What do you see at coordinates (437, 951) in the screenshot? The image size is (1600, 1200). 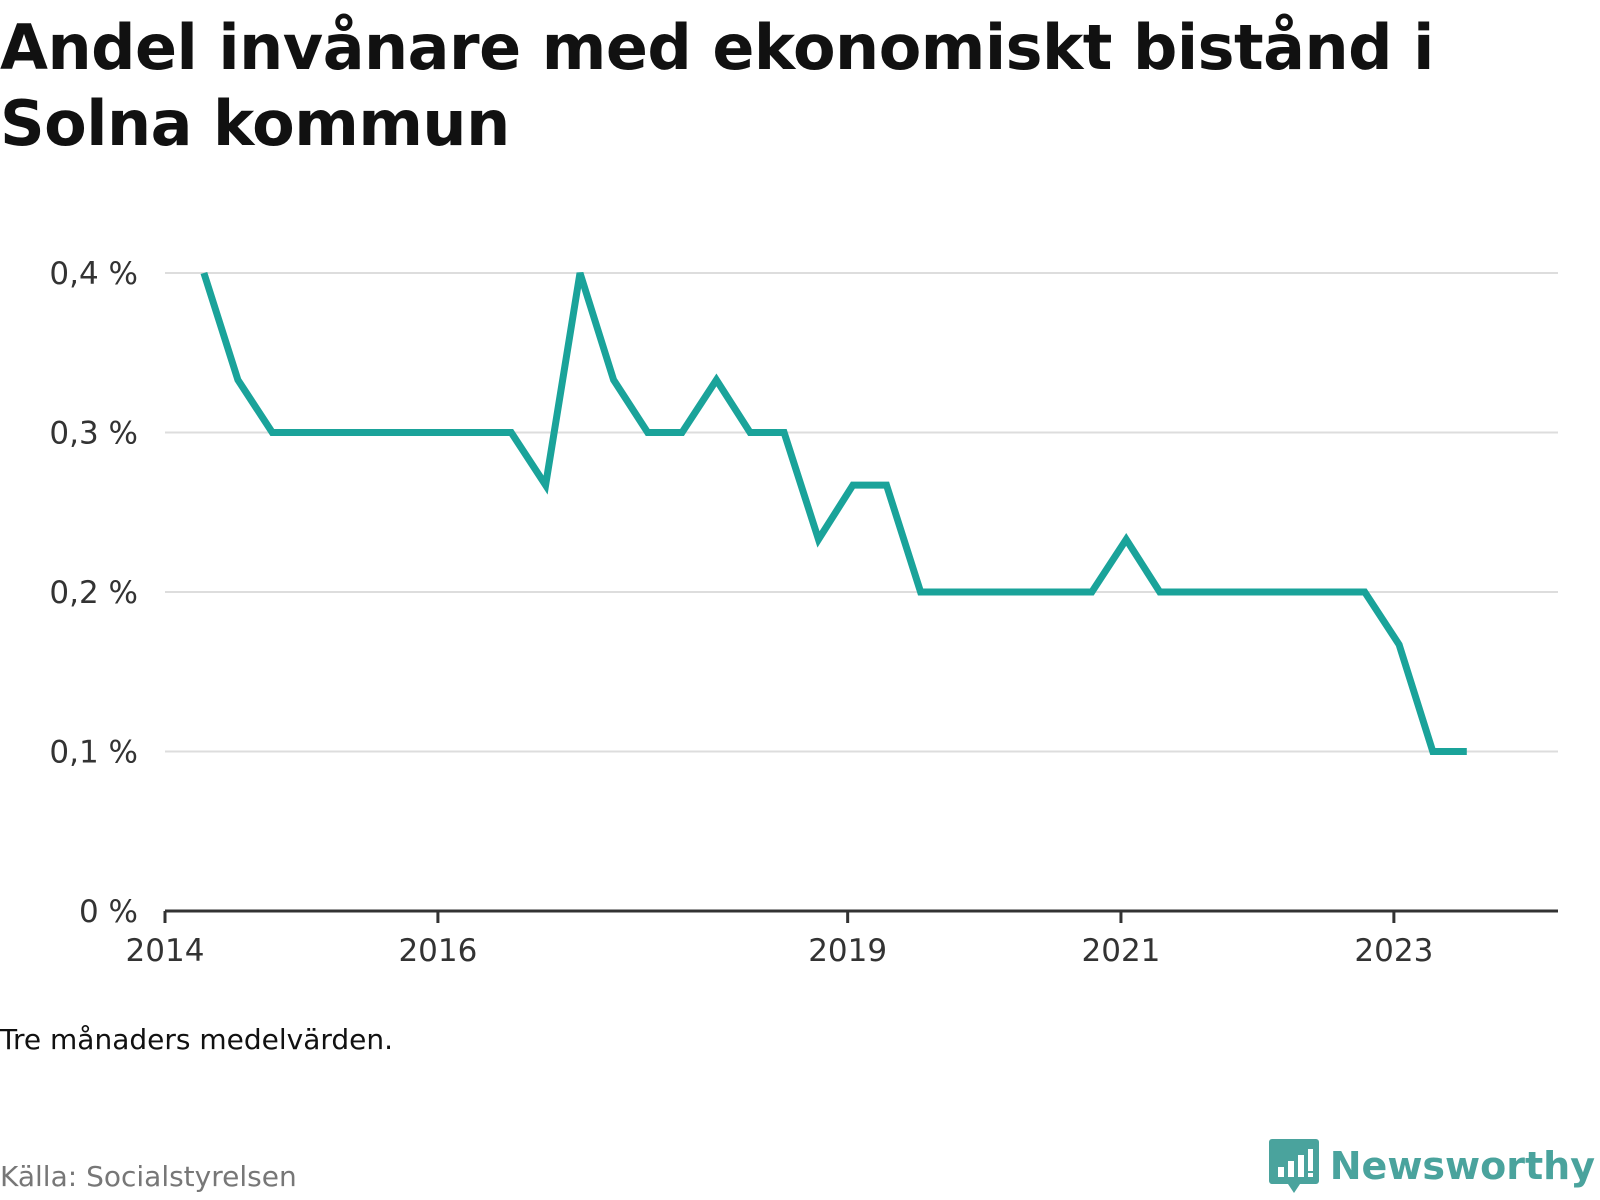 I see `x-tick-label: 2016` at bounding box center [437, 951].